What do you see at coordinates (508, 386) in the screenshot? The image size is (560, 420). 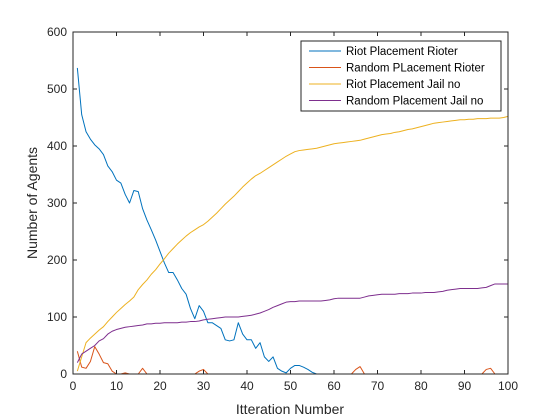 I see `x-tick-label: 100` at bounding box center [508, 386].